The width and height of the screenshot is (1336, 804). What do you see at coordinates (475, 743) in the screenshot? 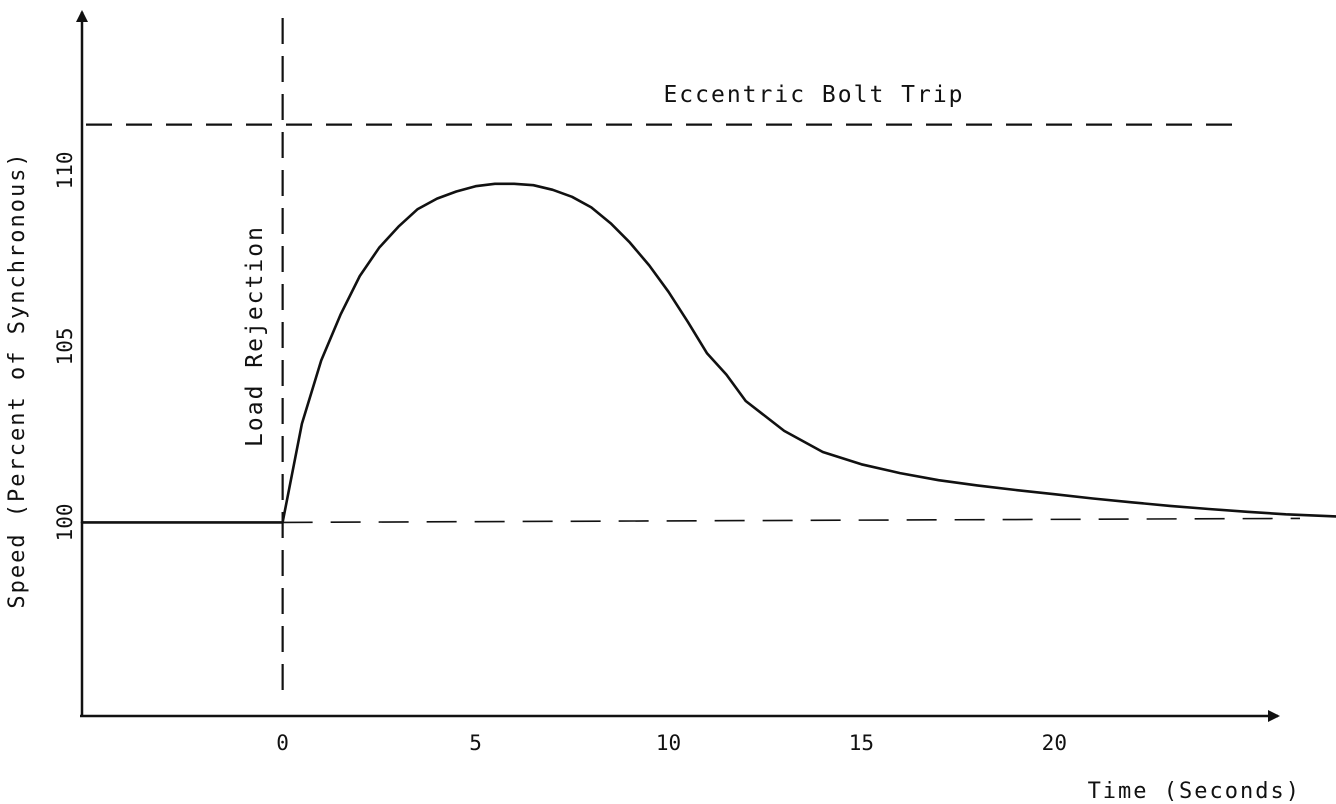
I see `x-tick-label: 5` at bounding box center [475, 743].